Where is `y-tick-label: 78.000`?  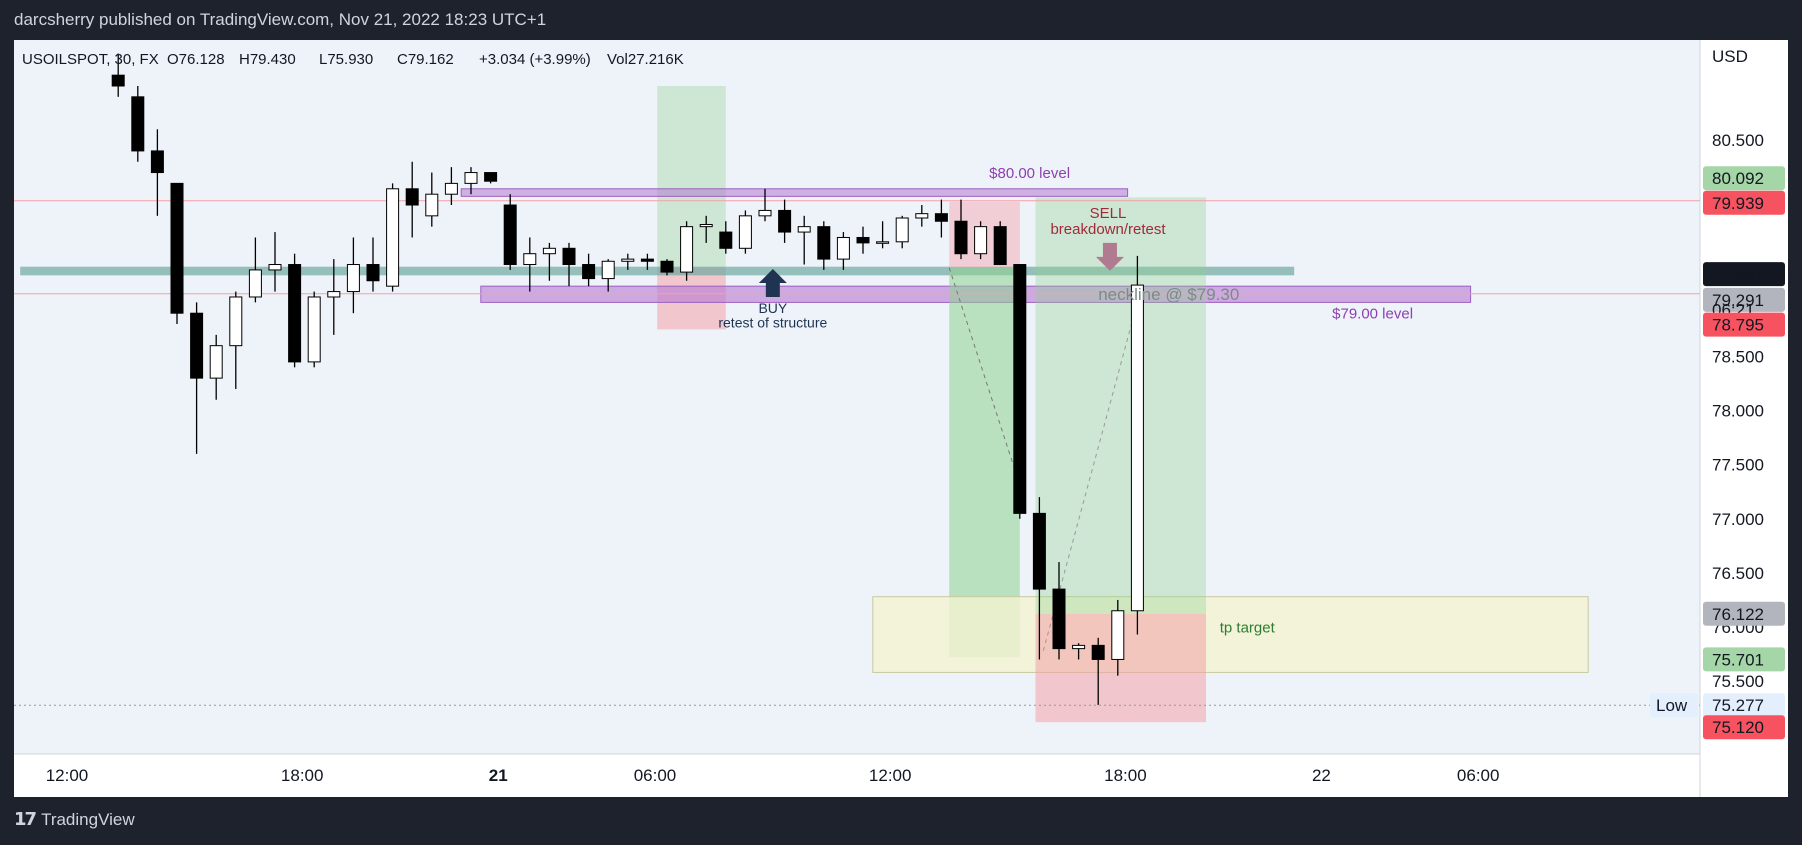
y-tick-label: 78.000 is located at coordinates (1738, 411).